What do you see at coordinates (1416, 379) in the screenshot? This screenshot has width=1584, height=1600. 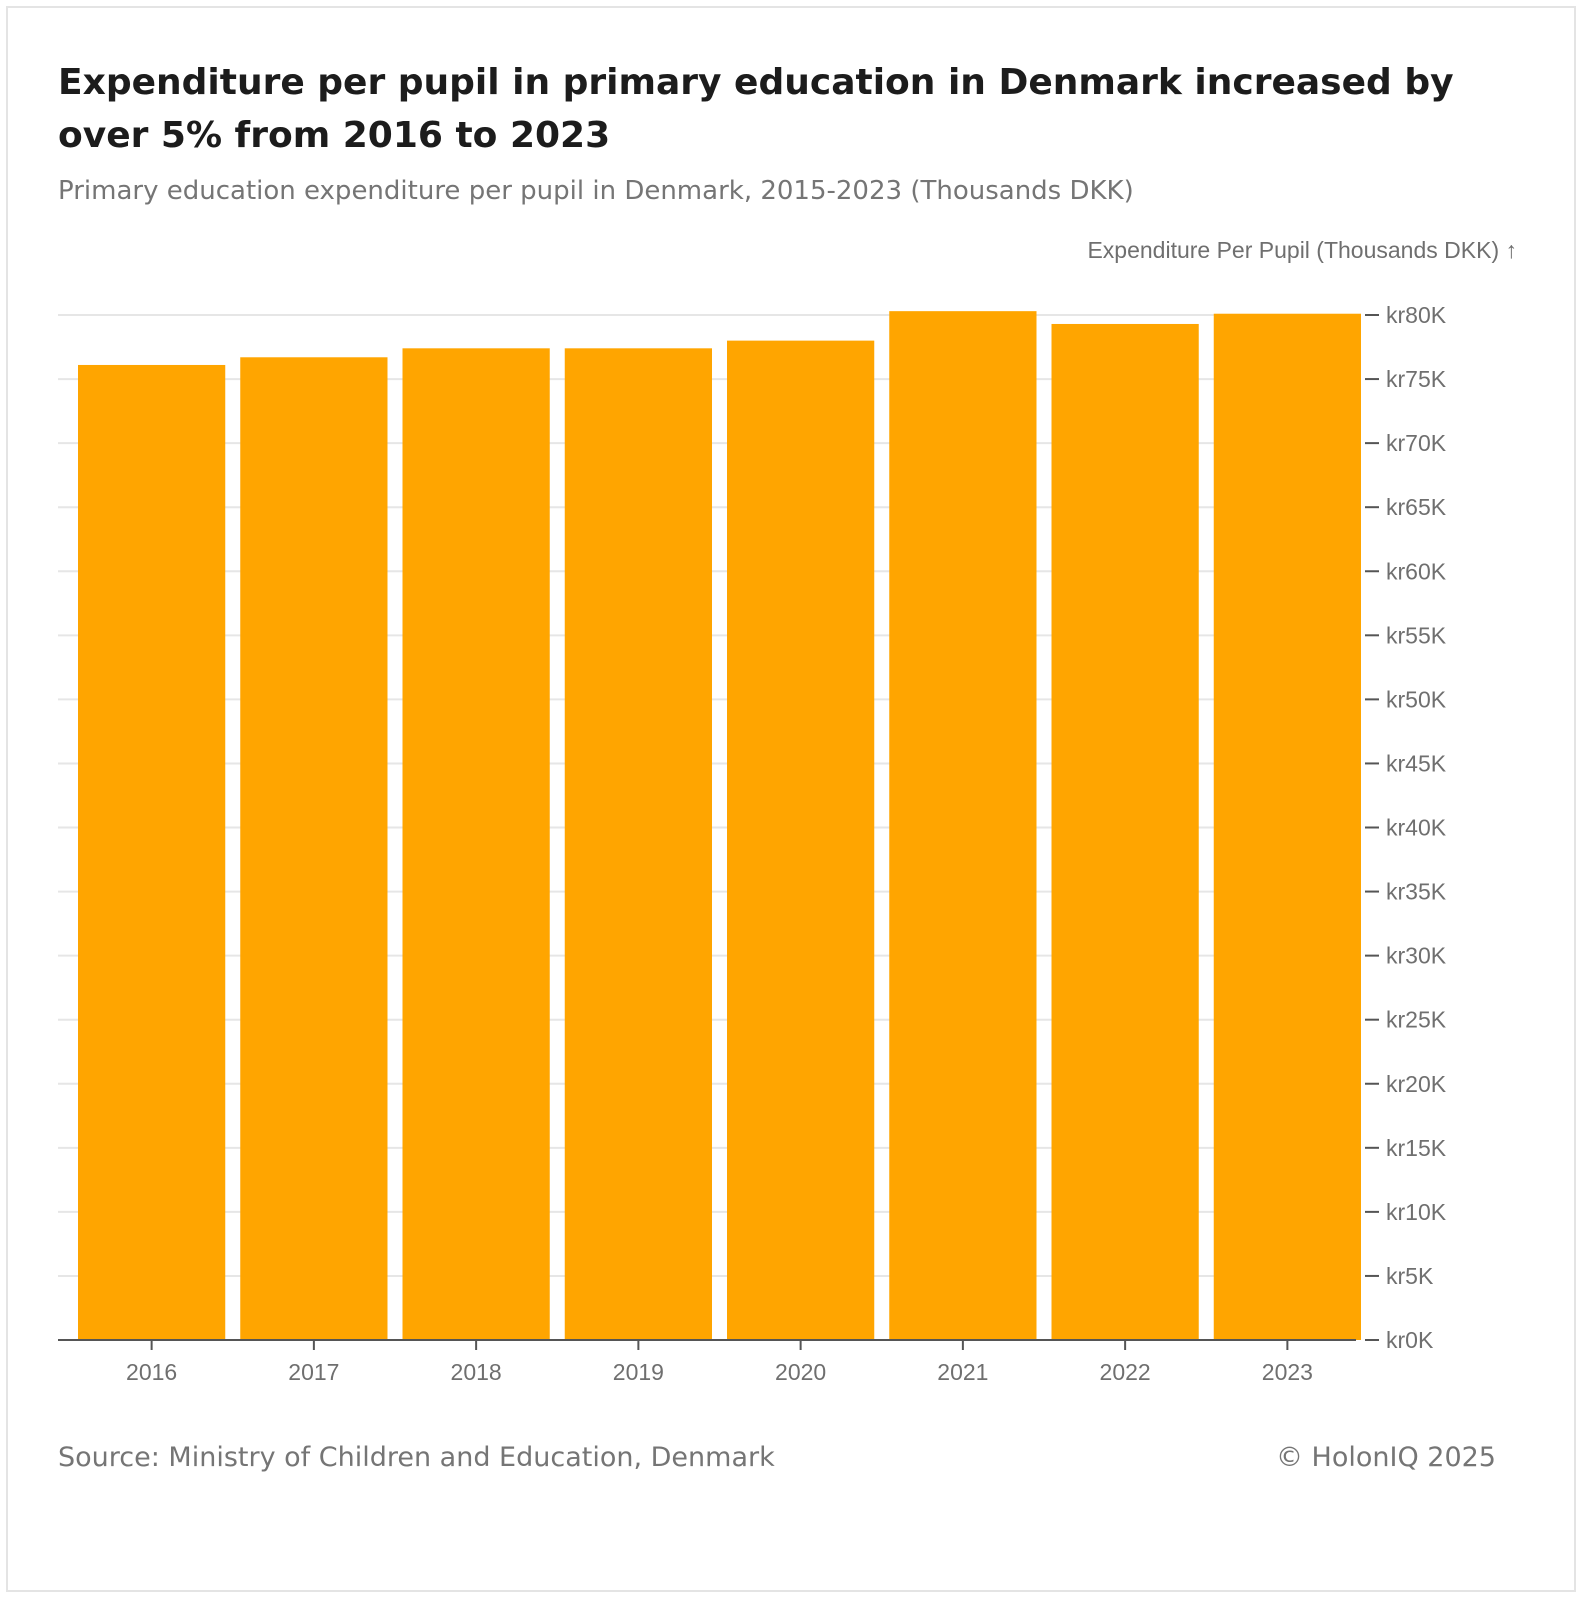 I see `y-tick-label: kr75K` at bounding box center [1416, 379].